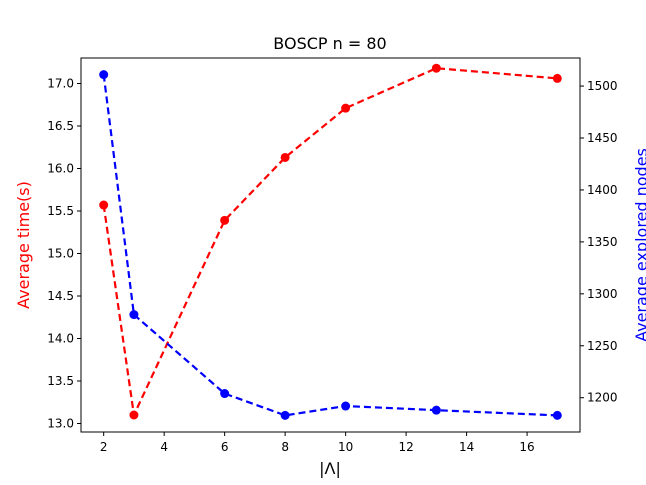 The width and height of the screenshot is (646, 485). Describe the element at coordinates (602, 346) in the screenshot. I see `right-y-tick-label: 1250` at that location.